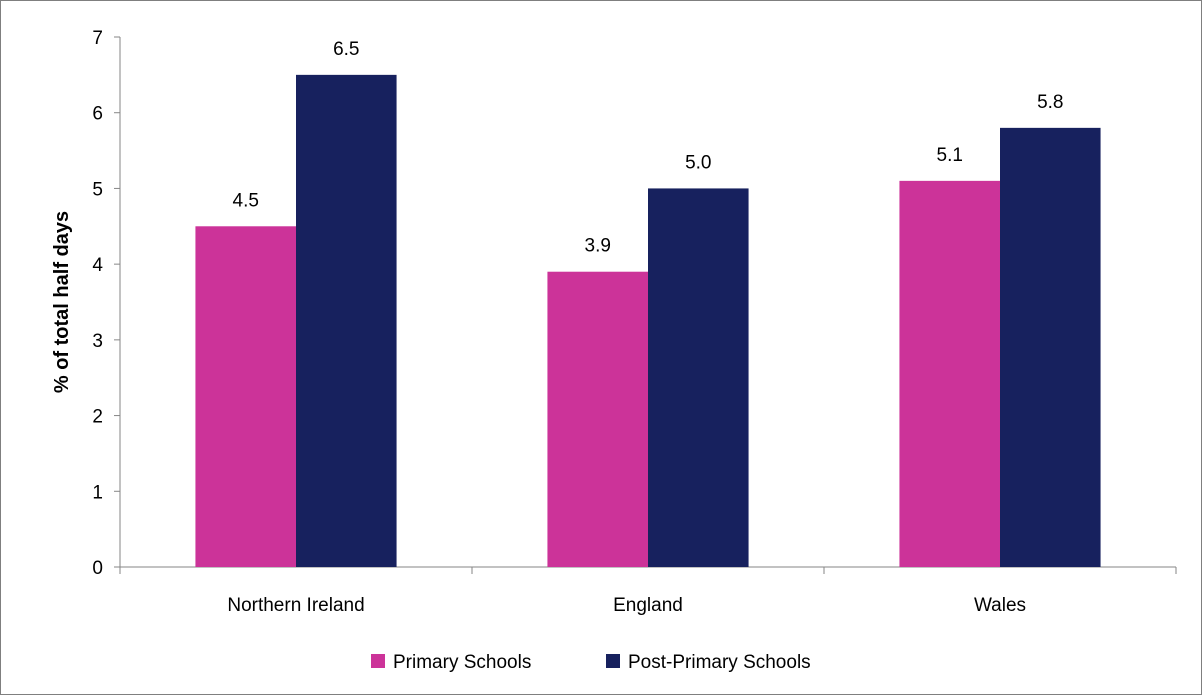 This screenshot has width=1202, height=700. I want to click on data-label: 5.1, so click(950, 155).